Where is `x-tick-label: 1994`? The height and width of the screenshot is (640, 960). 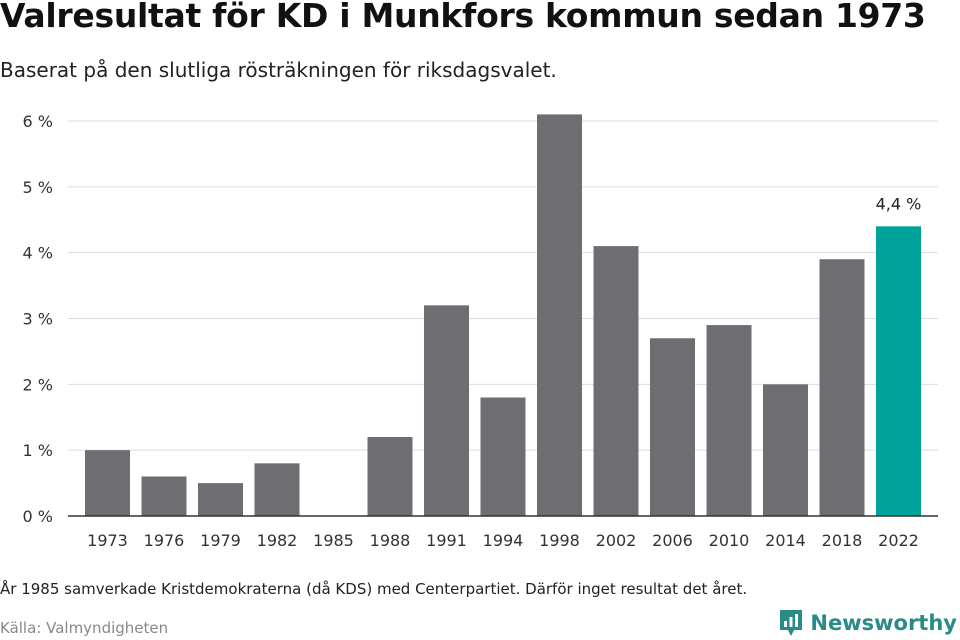 x-tick-label: 1994 is located at coordinates (503, 540).